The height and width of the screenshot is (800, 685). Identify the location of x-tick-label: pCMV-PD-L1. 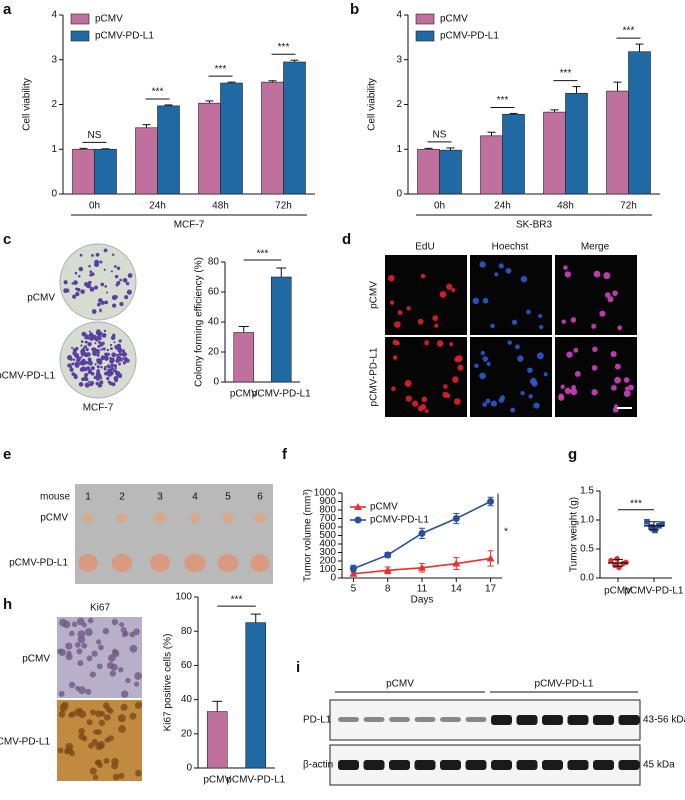
(255, 780).